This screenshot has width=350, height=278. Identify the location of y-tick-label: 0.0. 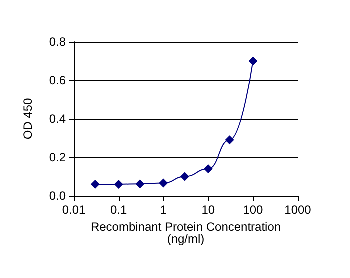
(57, 196).